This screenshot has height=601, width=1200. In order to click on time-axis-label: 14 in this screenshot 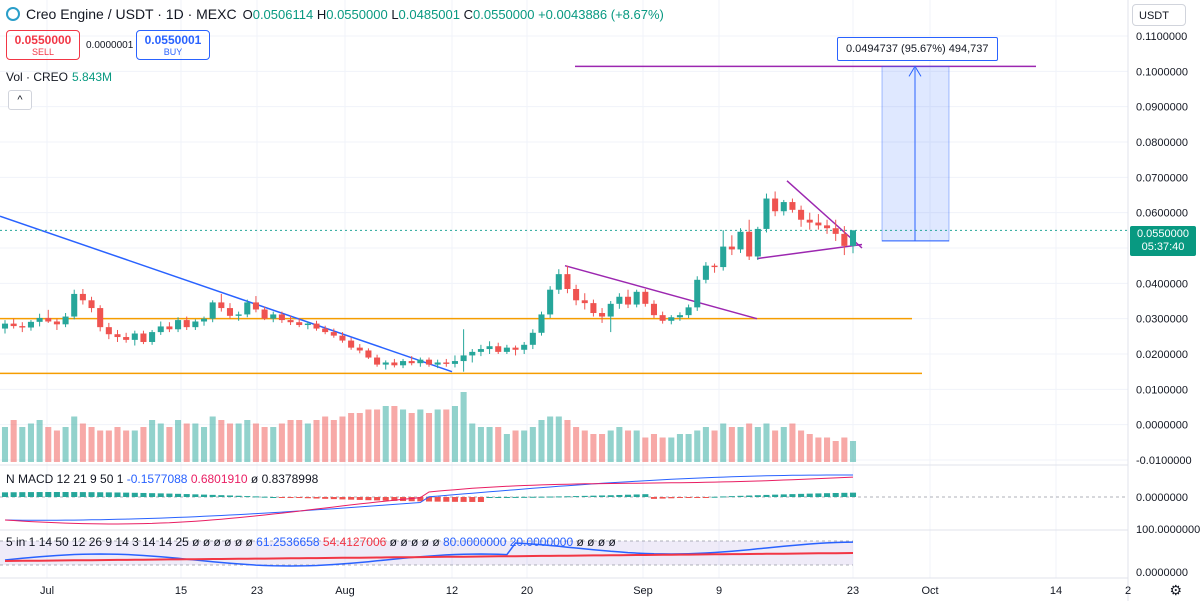, I will do `click(1056, 591)`.